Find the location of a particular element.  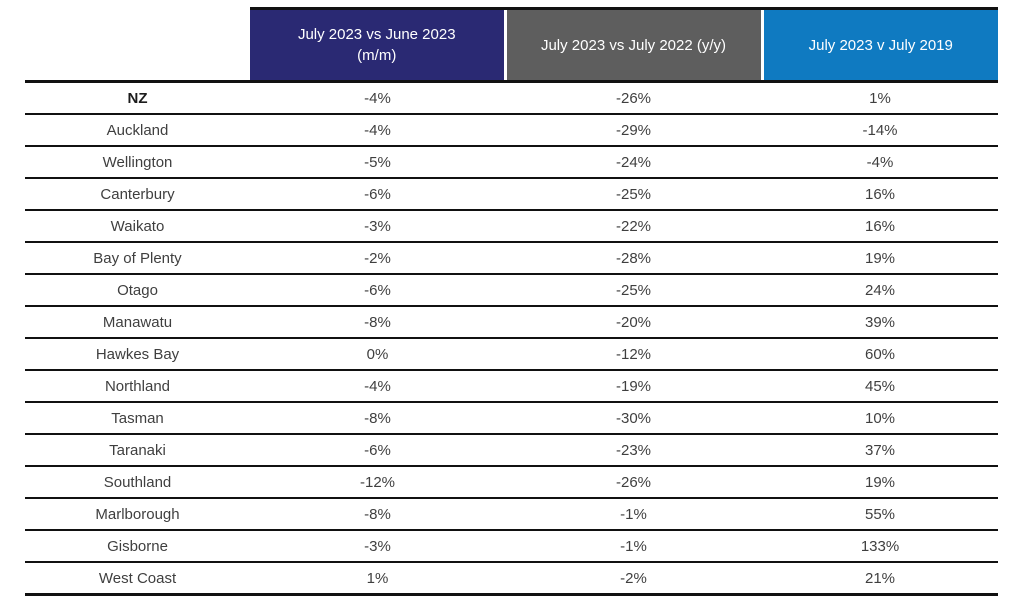

table-row: Northland -4% -19% 45% is located at coordinates (511, 386).